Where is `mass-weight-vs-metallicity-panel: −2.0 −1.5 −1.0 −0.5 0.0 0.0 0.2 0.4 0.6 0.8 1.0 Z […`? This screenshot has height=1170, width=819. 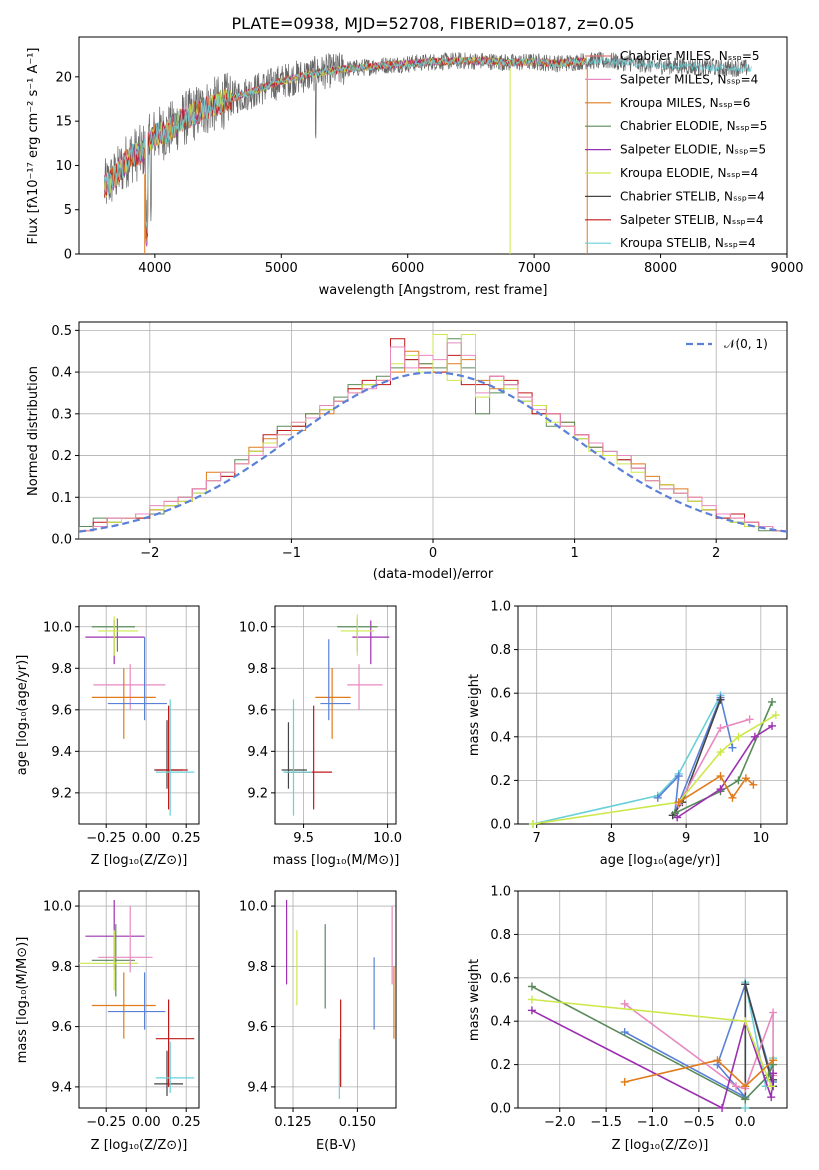 mass-weight-vs-metallicity-panel: −2.0 −1.5 −1.0 −0.5 0.0 0.0 0.2 0.4 0.6 0.8 1.0 Z [… is located at coordinates (627, 1019).